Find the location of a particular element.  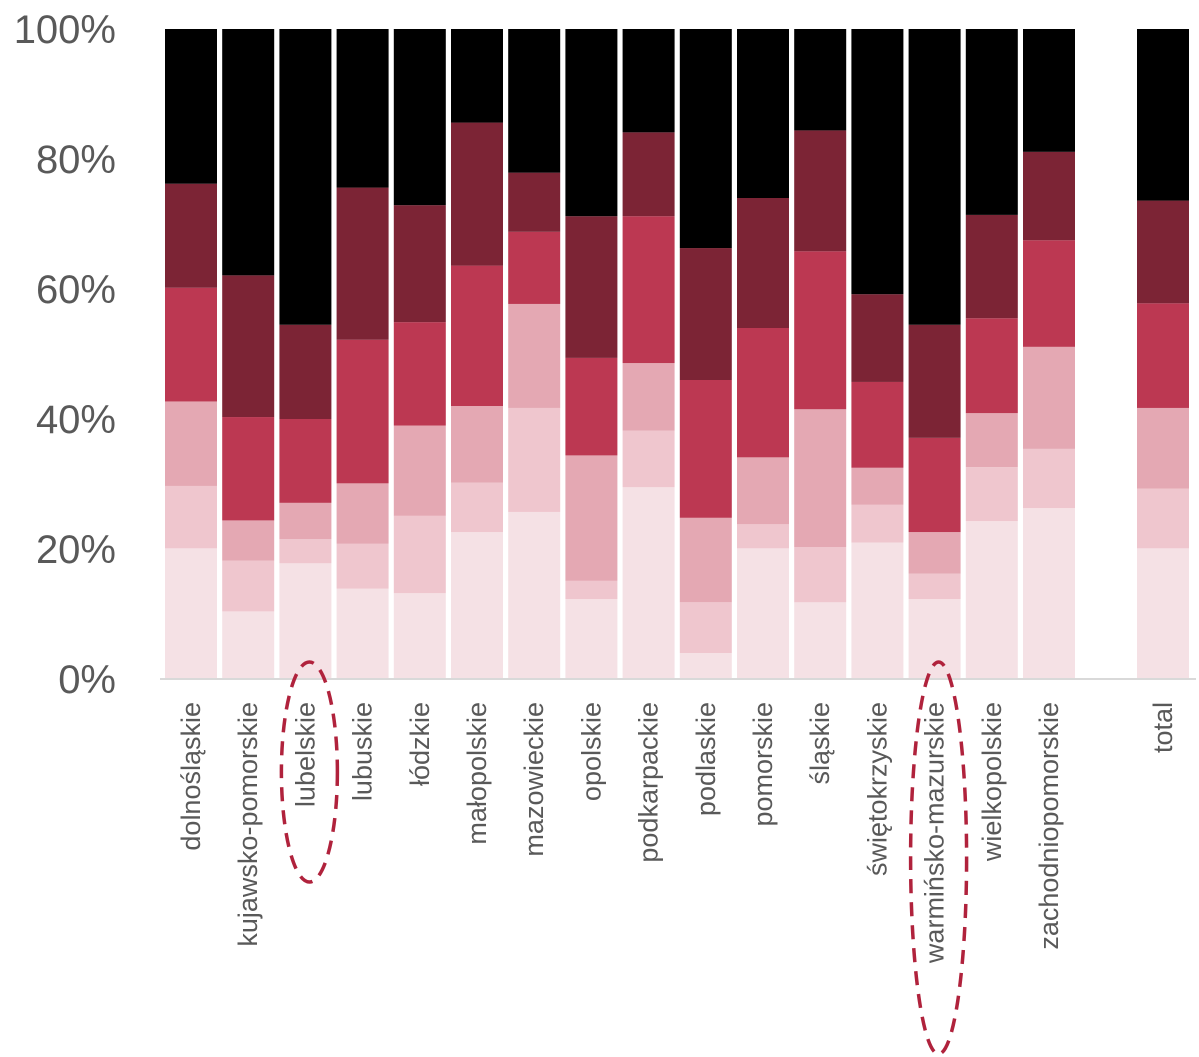

x-tick-label: mazowieckie is located at coordinates (534, 779).